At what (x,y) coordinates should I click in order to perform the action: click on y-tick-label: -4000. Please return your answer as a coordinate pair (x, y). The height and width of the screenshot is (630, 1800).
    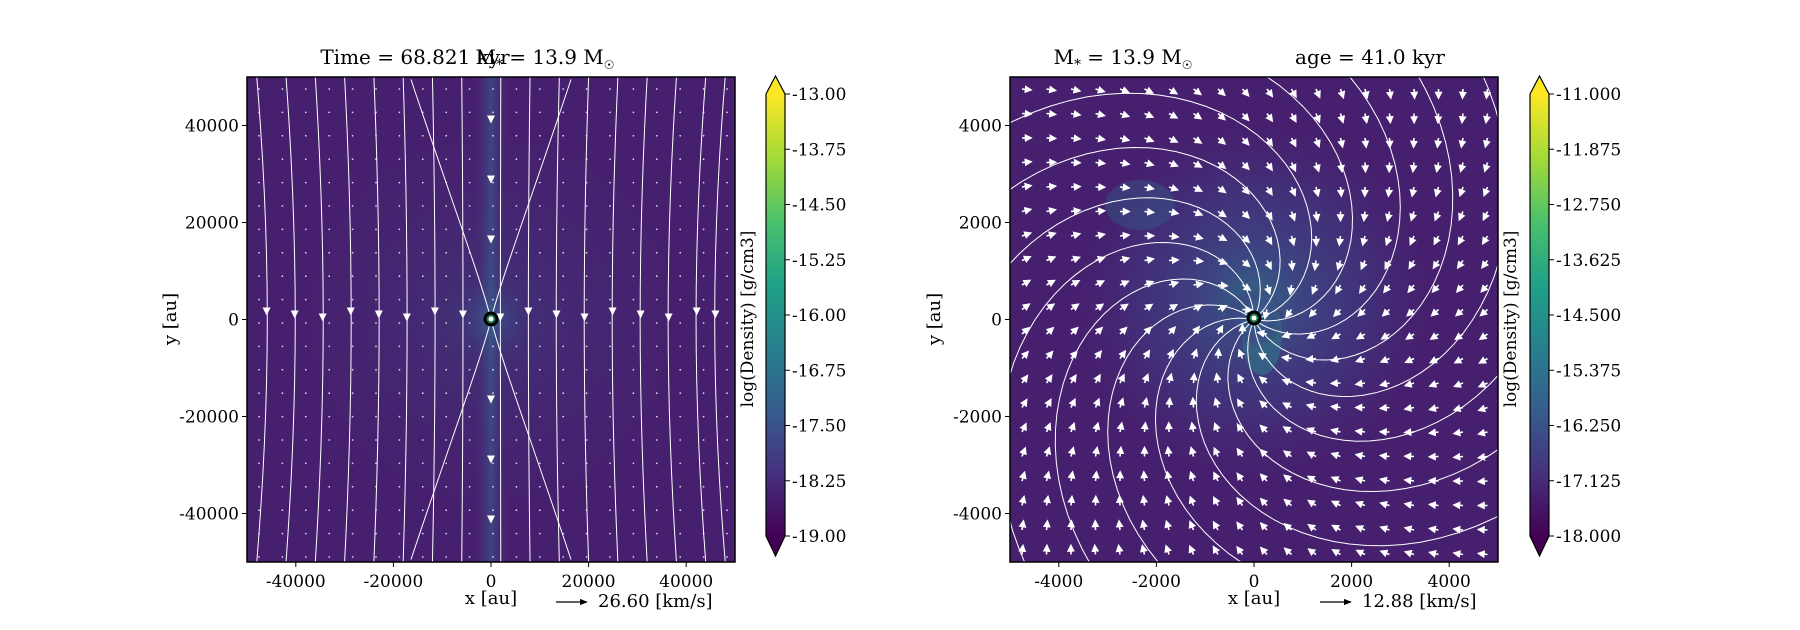
    Looking at the image, I should click on (977, 515).